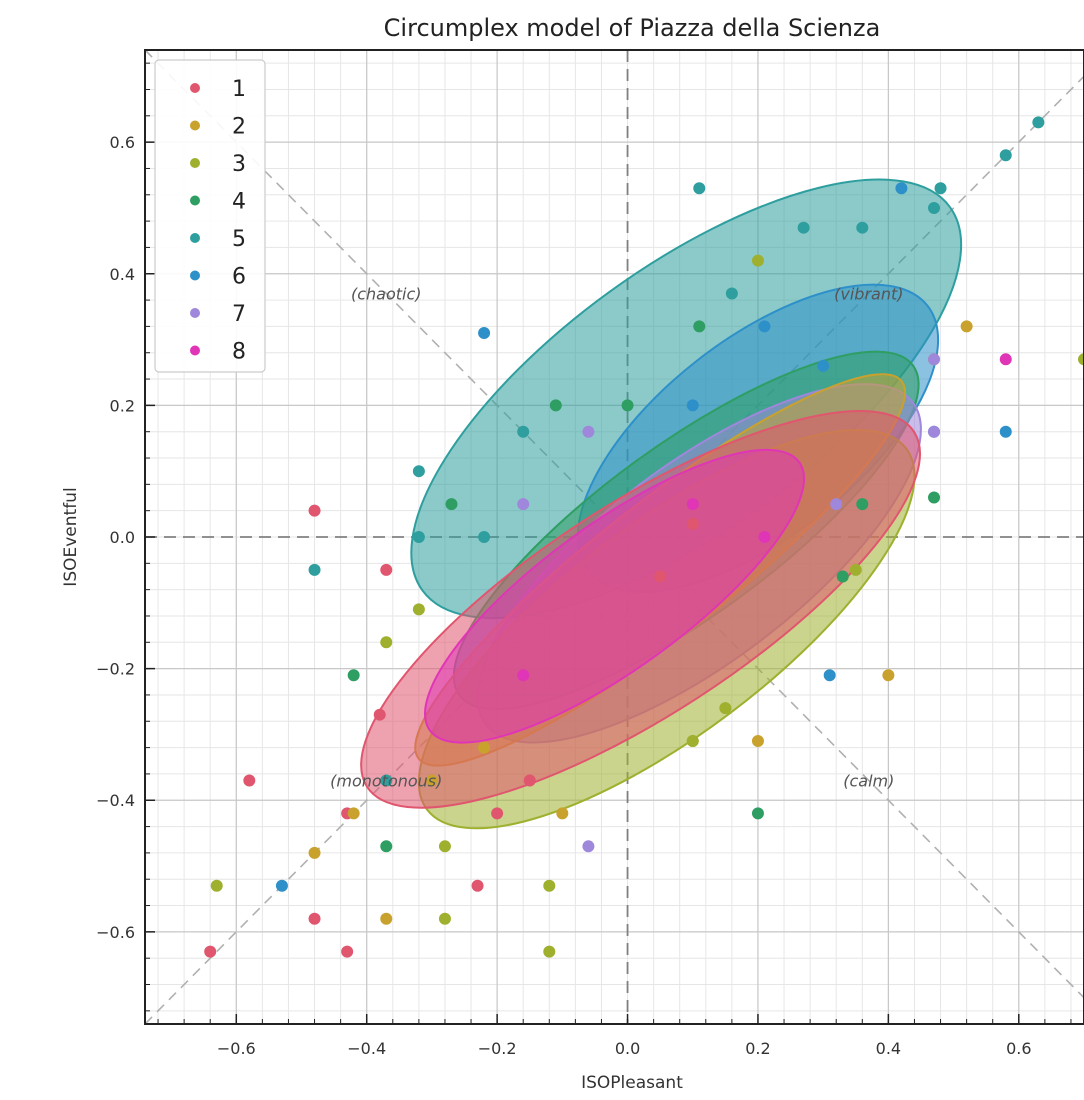 The image size is (1084, 1100). Describe the element at coordinates (239, 239) in the screenshot. I see `legend-label-series-5: 5` at that location.